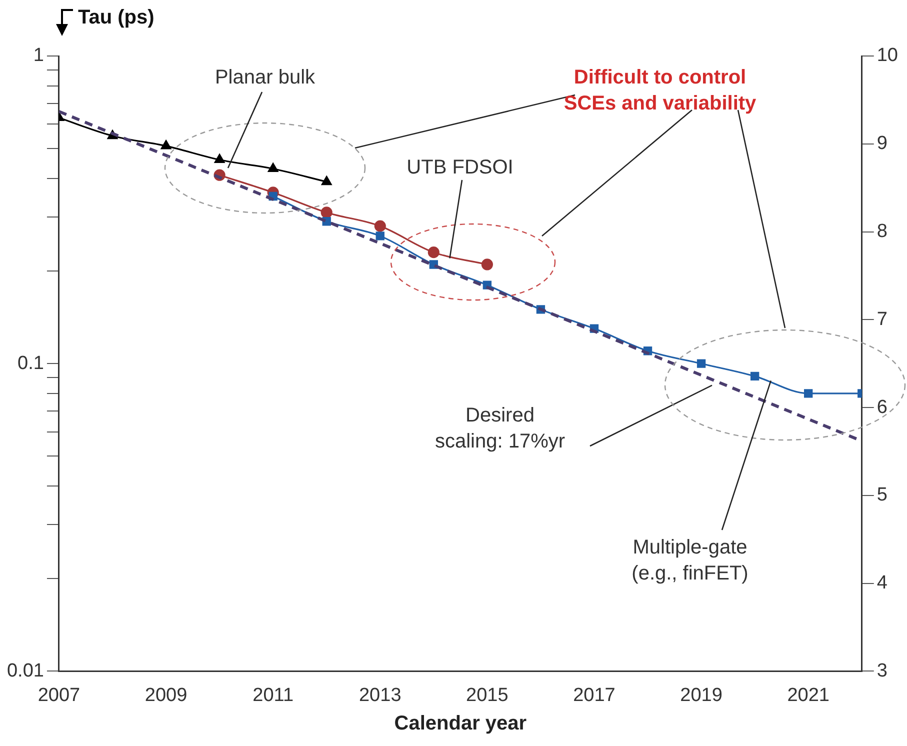 The width and height of the screenshot is (907, 746). I want to click on y2-tick-label: 4, so click(882, 583).